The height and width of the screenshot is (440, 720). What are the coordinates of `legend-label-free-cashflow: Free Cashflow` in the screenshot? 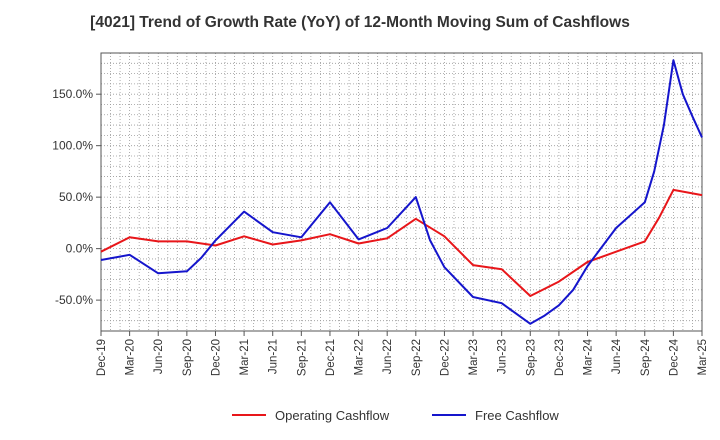 It's located at (517, 415).